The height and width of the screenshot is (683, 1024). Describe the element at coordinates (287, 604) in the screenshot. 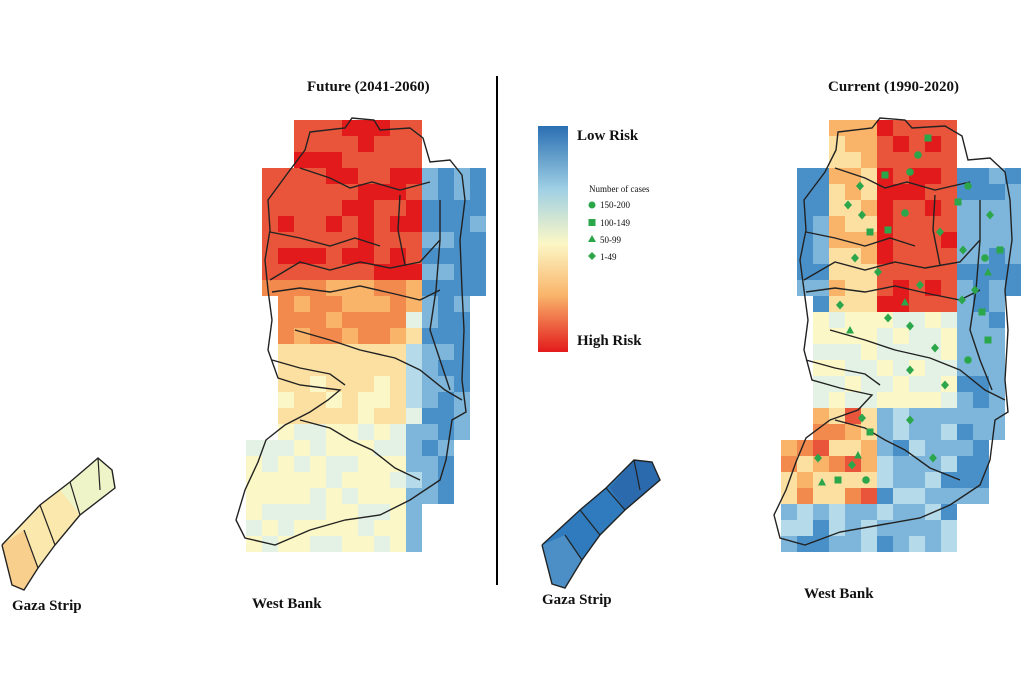

I see `future-westbank-label: West Bank` at that location.